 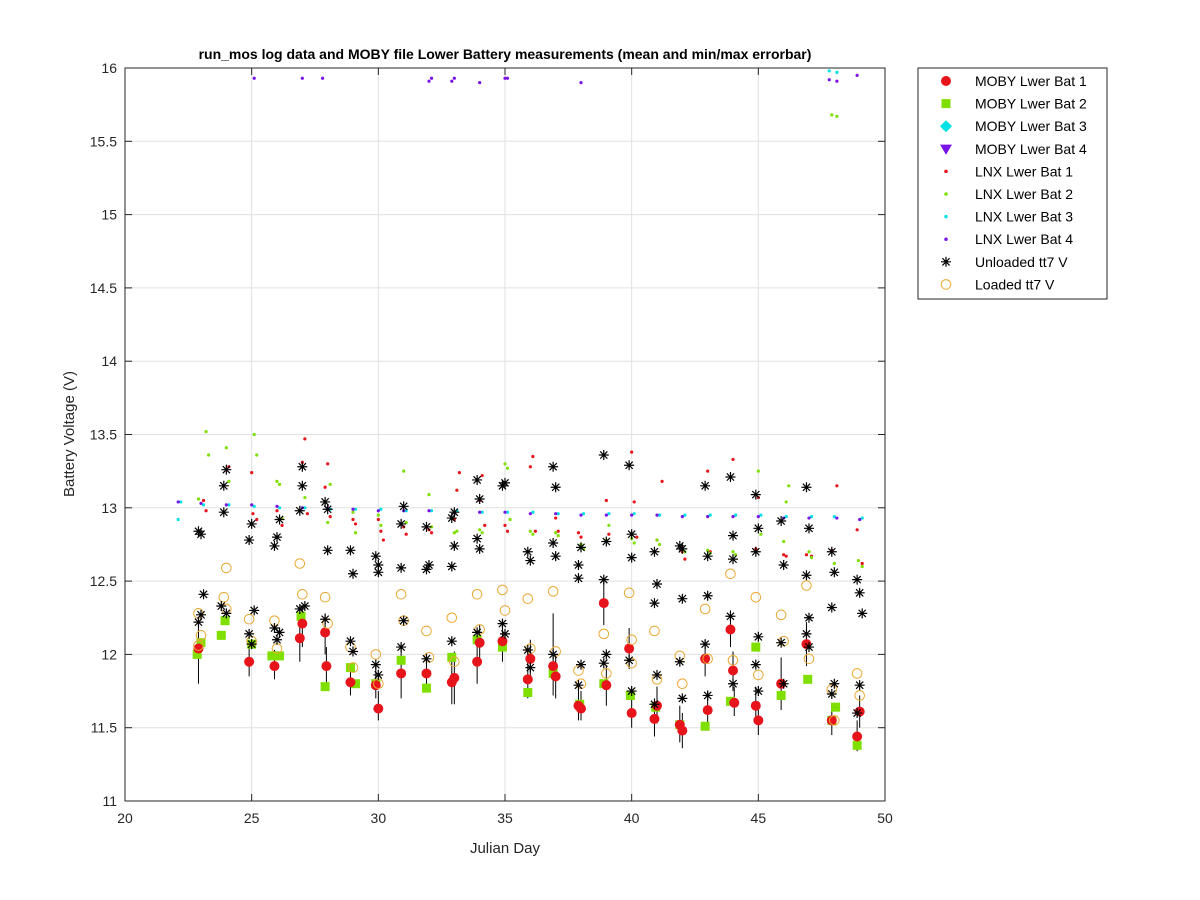 I want to click on x-tick-label: 50, so click(x=885, y=818).